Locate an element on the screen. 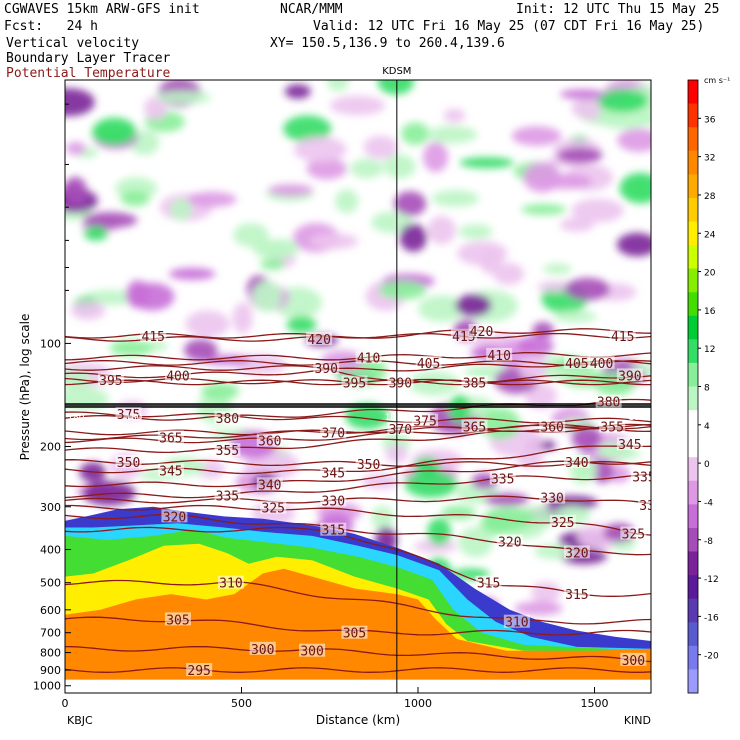 Image resolution: width=740 pixels, height=740 pixels. theta-label-320: 320 is located at coordinates (174, 517).